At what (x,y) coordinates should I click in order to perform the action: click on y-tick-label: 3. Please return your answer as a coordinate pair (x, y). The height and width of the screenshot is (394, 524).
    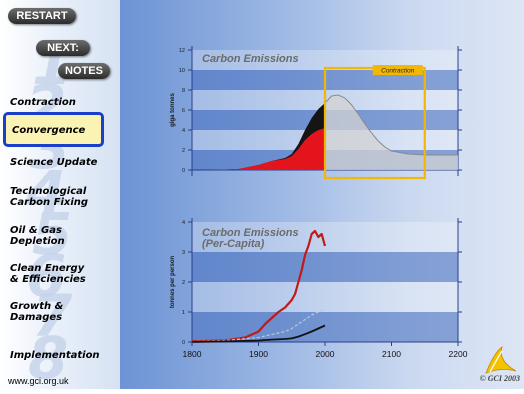
    Looking at the image, I should click on (183, 253).